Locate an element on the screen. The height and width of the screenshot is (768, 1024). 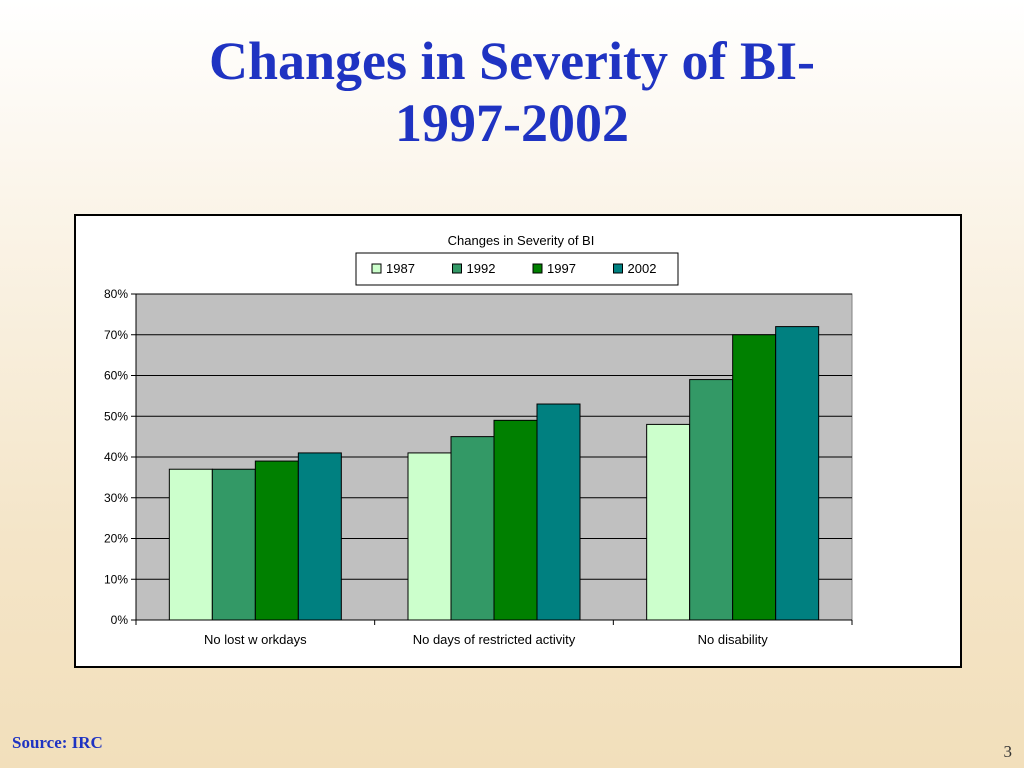
y-tick-label: 30% is located at coordinates (116, 498).